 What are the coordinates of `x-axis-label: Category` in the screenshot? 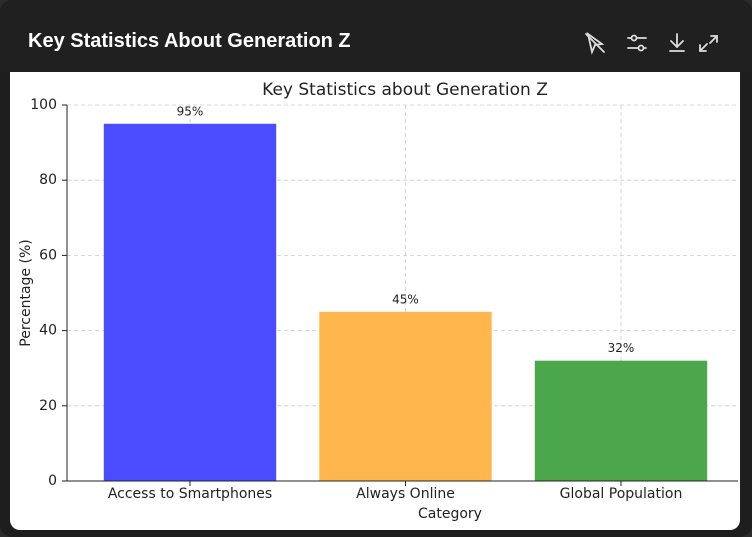 It's located at (450, 514).